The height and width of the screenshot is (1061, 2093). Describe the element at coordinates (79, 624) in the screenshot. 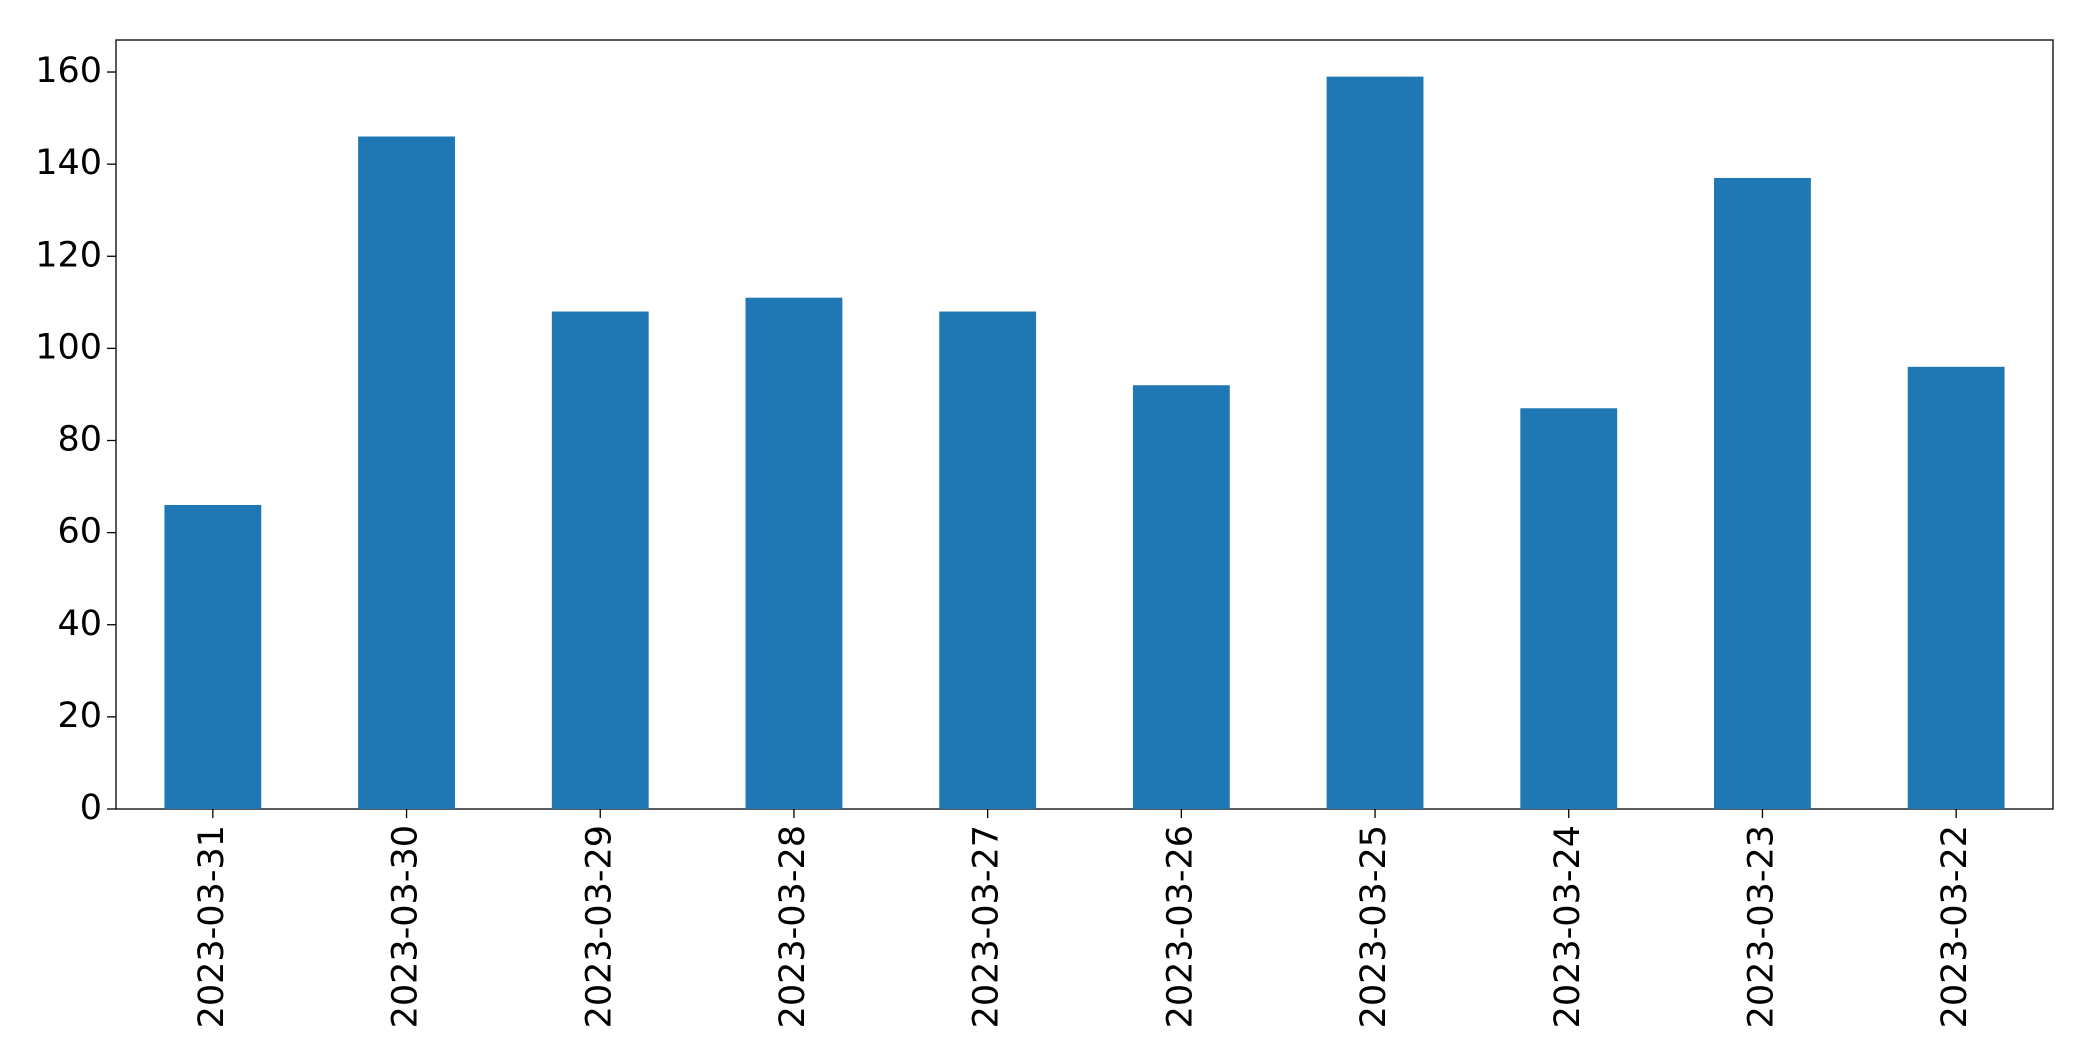

I see `y-tick-label: 40` at that location.